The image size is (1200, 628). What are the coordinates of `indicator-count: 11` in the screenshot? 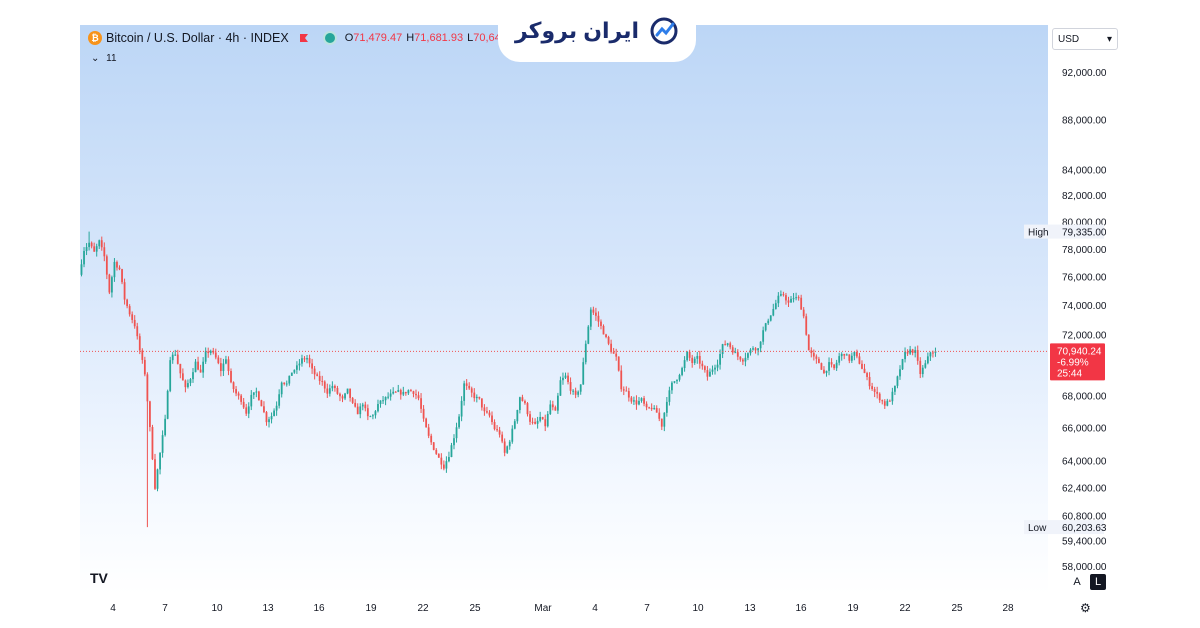 It's located at (111, 58).